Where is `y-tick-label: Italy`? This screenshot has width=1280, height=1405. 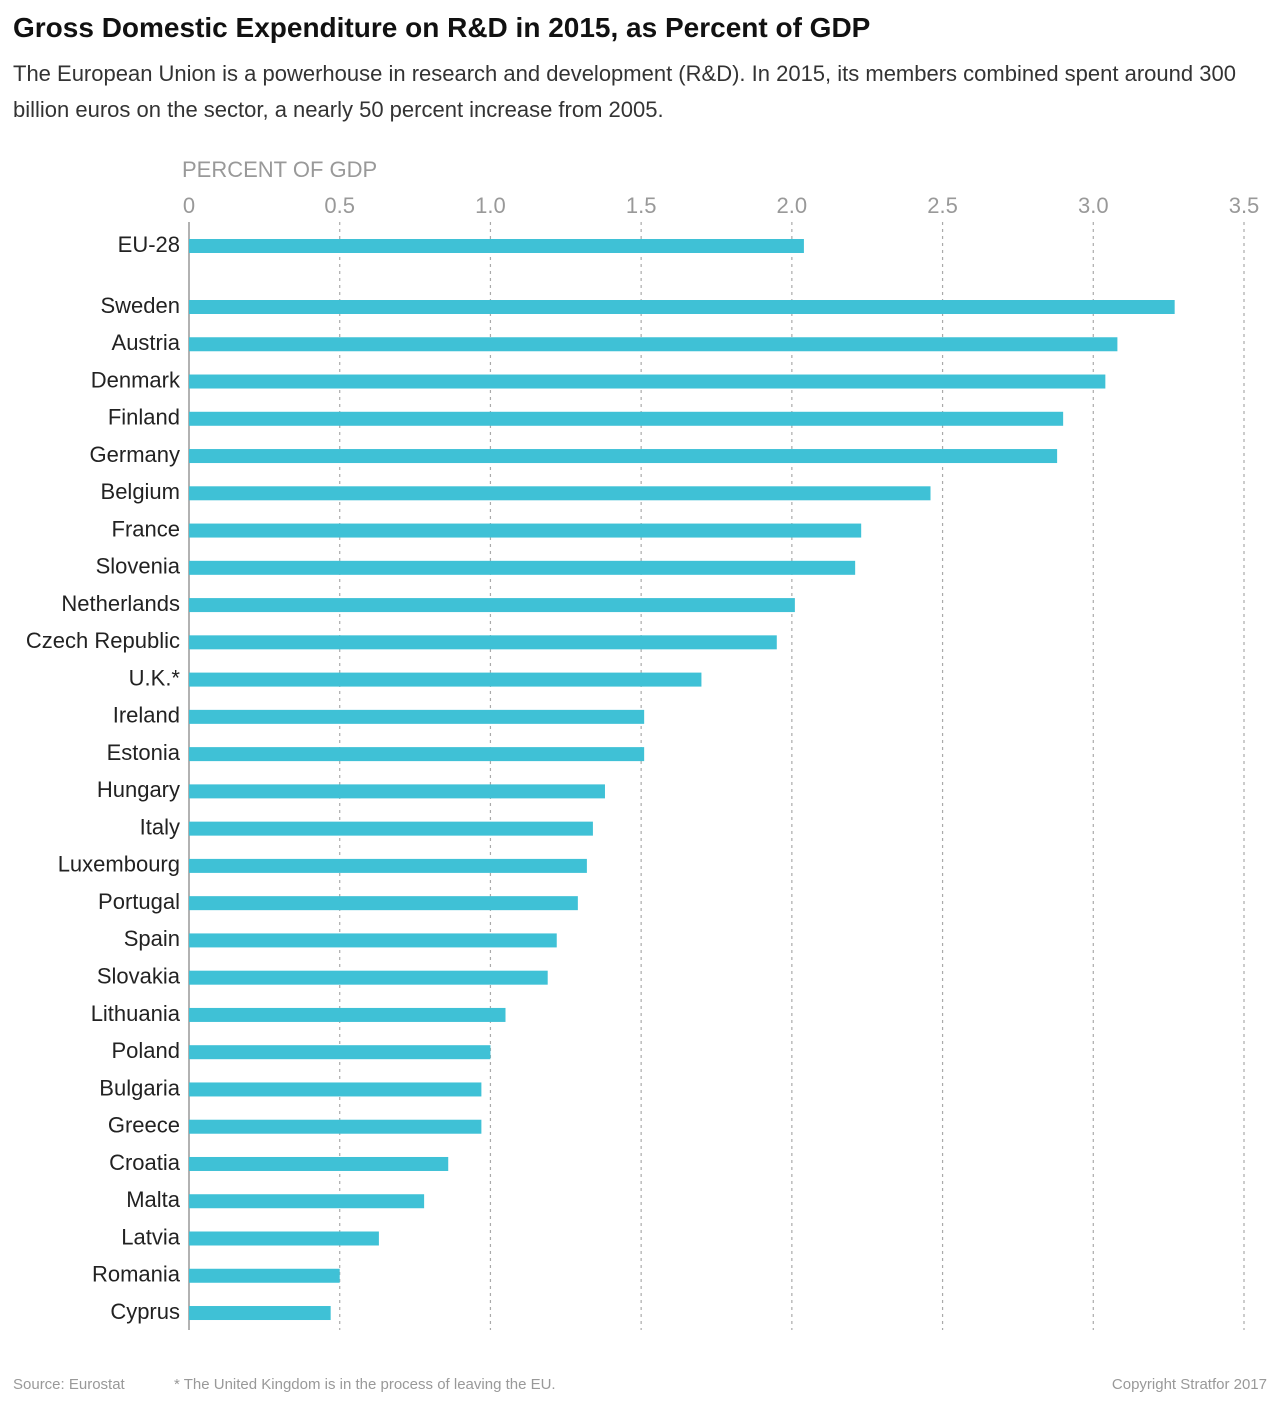
y-tick-label: Italy is located at coordinates (160, 826).